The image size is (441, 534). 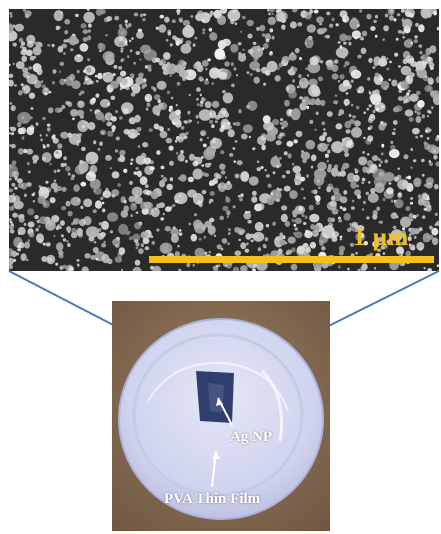 I want to click on scale-bar, so click(x=291, y=259).